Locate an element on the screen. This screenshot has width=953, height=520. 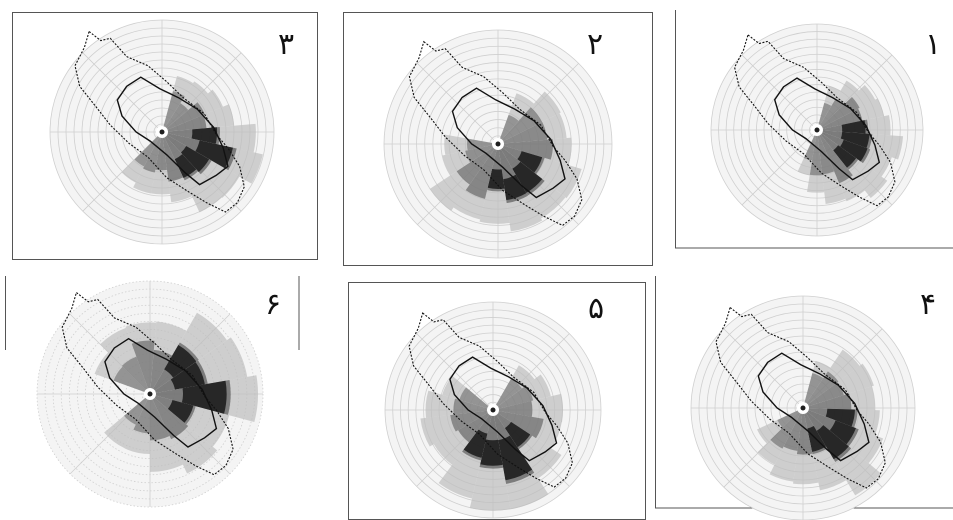
panel-1: ۱ is located at coordinates (814, 135).